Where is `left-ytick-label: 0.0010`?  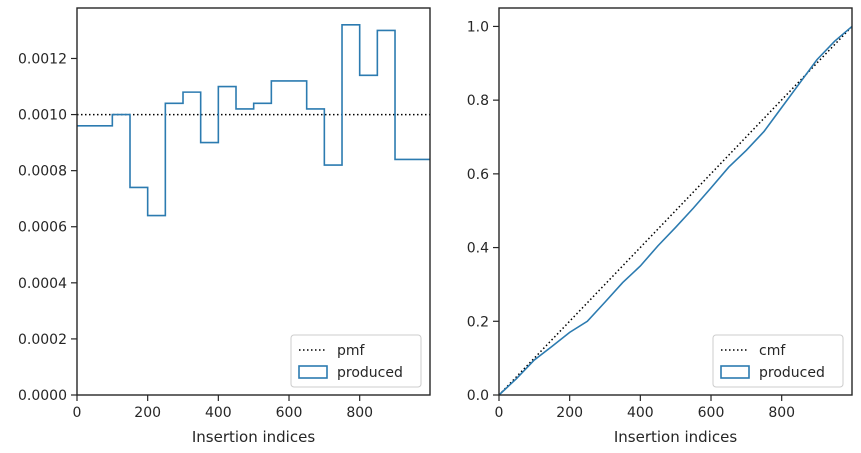 left-ytick-label: 0.0010 is located at coordinates (42, 116).